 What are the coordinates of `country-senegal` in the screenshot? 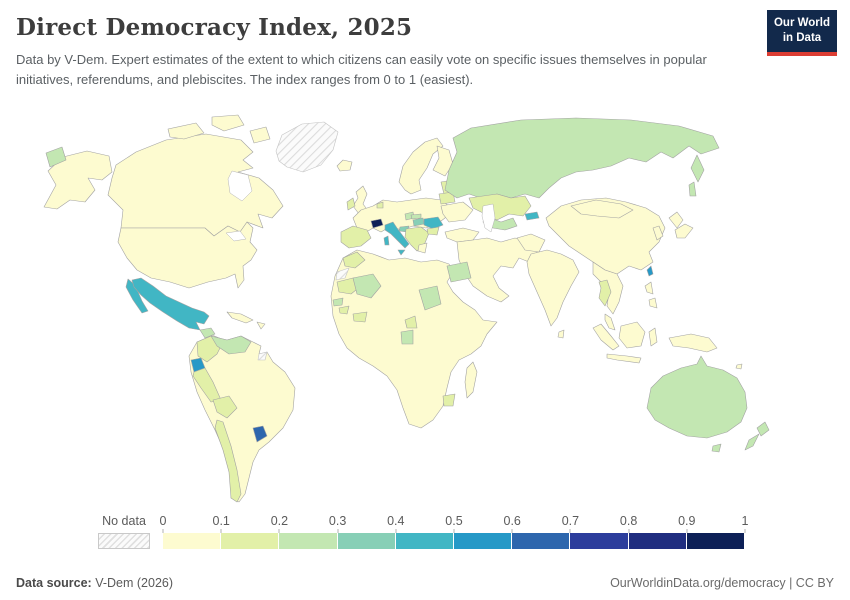 It's located at (338, 302).